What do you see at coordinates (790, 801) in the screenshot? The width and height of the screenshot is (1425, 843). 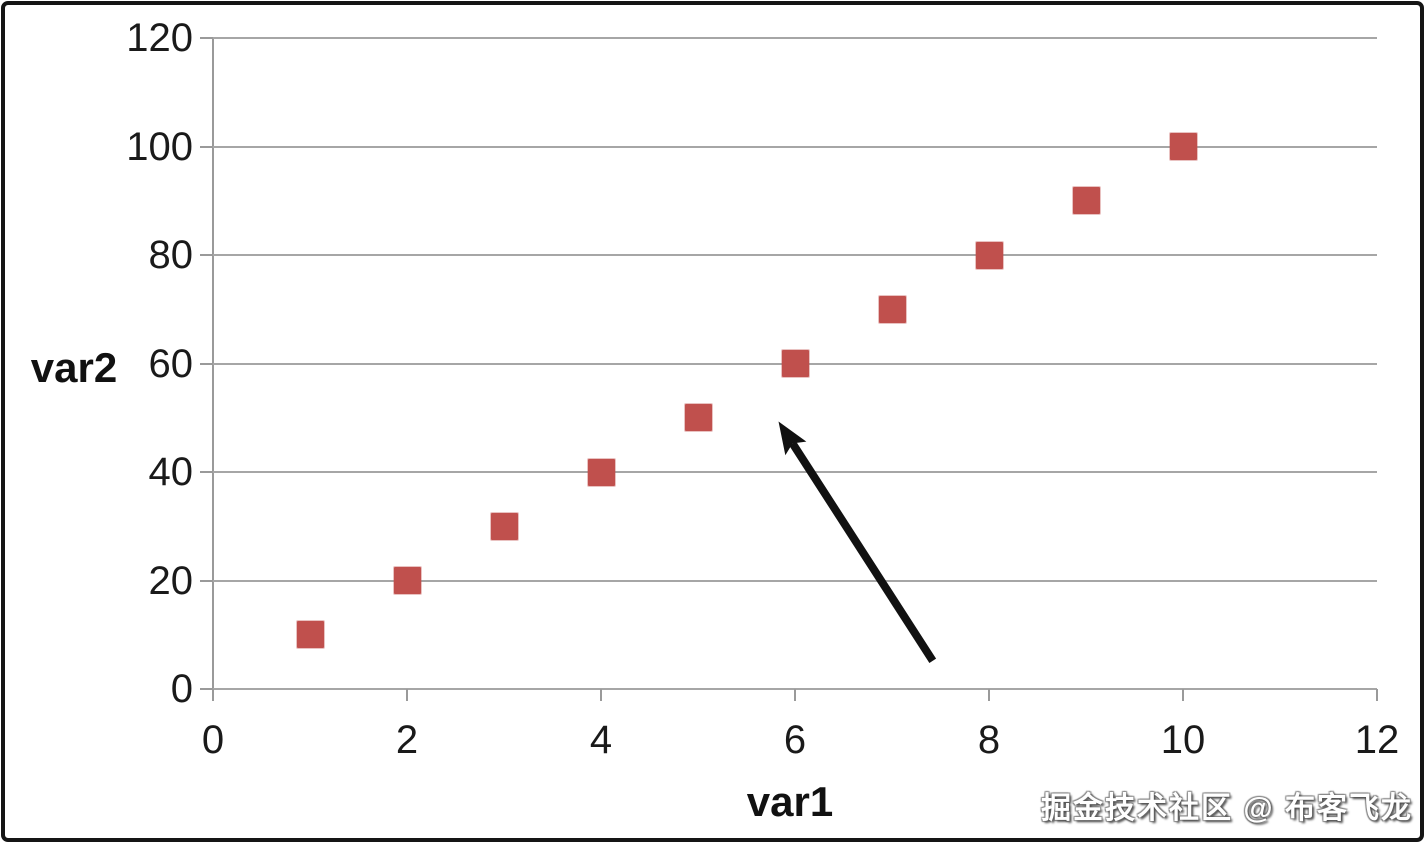 I see `x-axis-title: var1` at bounding box center [790, 801].